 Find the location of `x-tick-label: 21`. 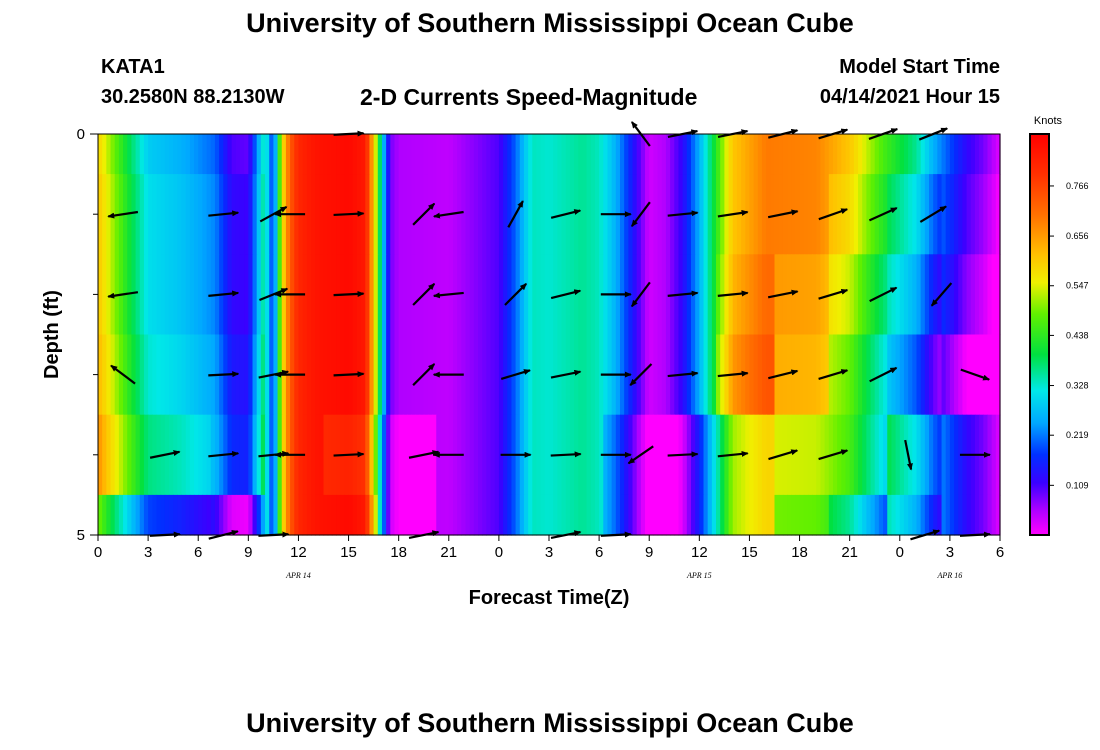

x-tick-label: 21 is located at coordinates (448, 552).